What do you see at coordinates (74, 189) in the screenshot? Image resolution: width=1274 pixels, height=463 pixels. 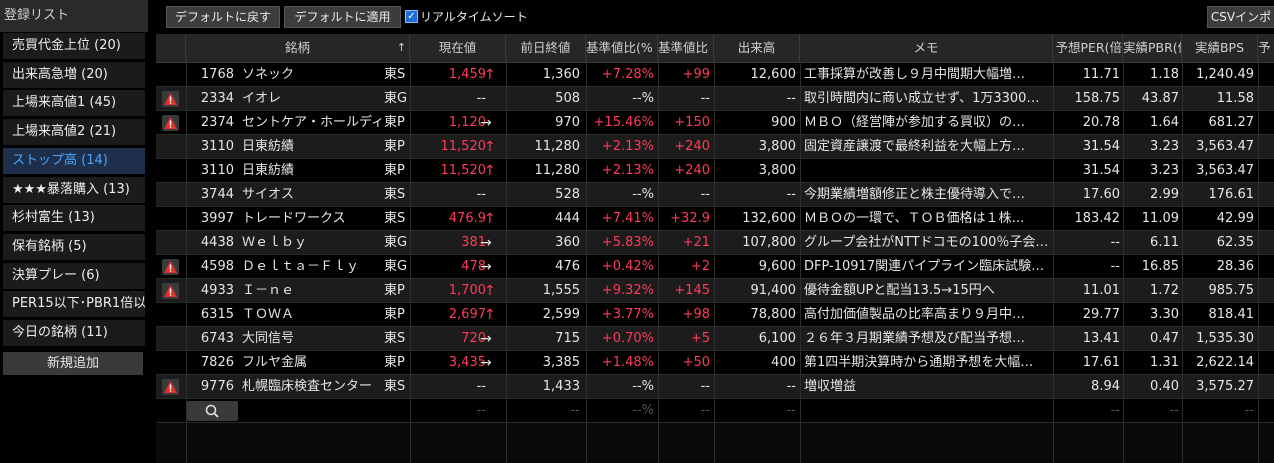 I see `sidebar-item: ★★★暴落購入 (13)` at bounding box center [74, 189].